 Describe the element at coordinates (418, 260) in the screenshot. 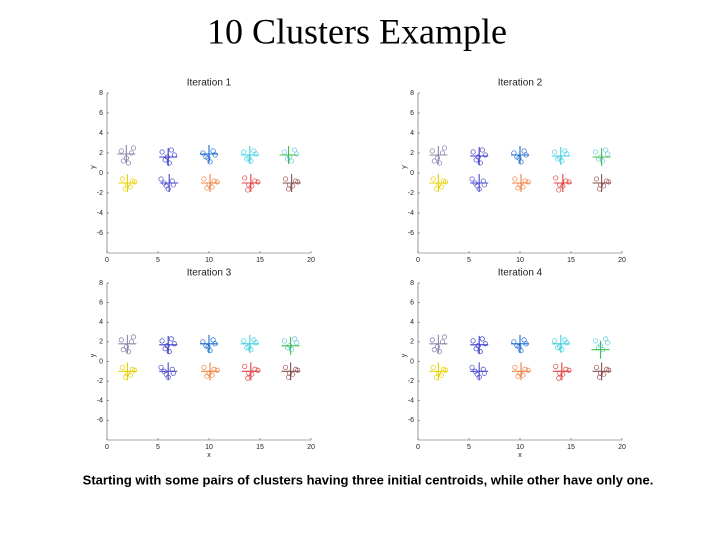

I see `x-tick-label: 0` at that location.